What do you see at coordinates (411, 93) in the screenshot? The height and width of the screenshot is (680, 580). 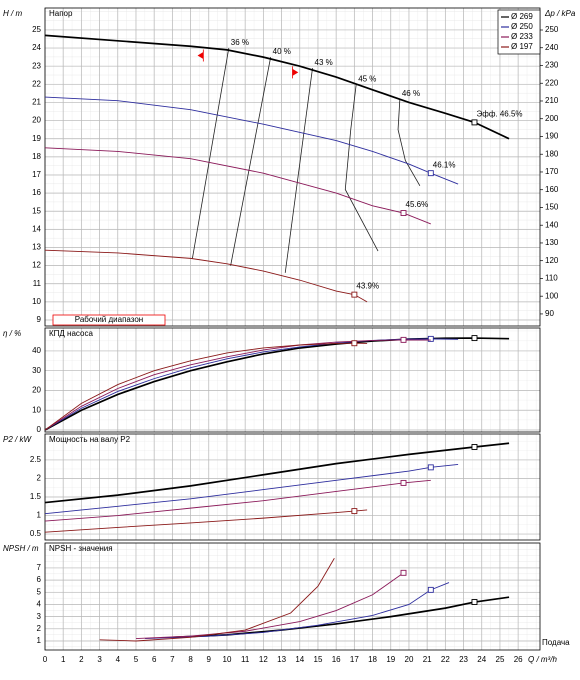 I see `efficiency-label: 46 %` at bounding box center [411, 93].